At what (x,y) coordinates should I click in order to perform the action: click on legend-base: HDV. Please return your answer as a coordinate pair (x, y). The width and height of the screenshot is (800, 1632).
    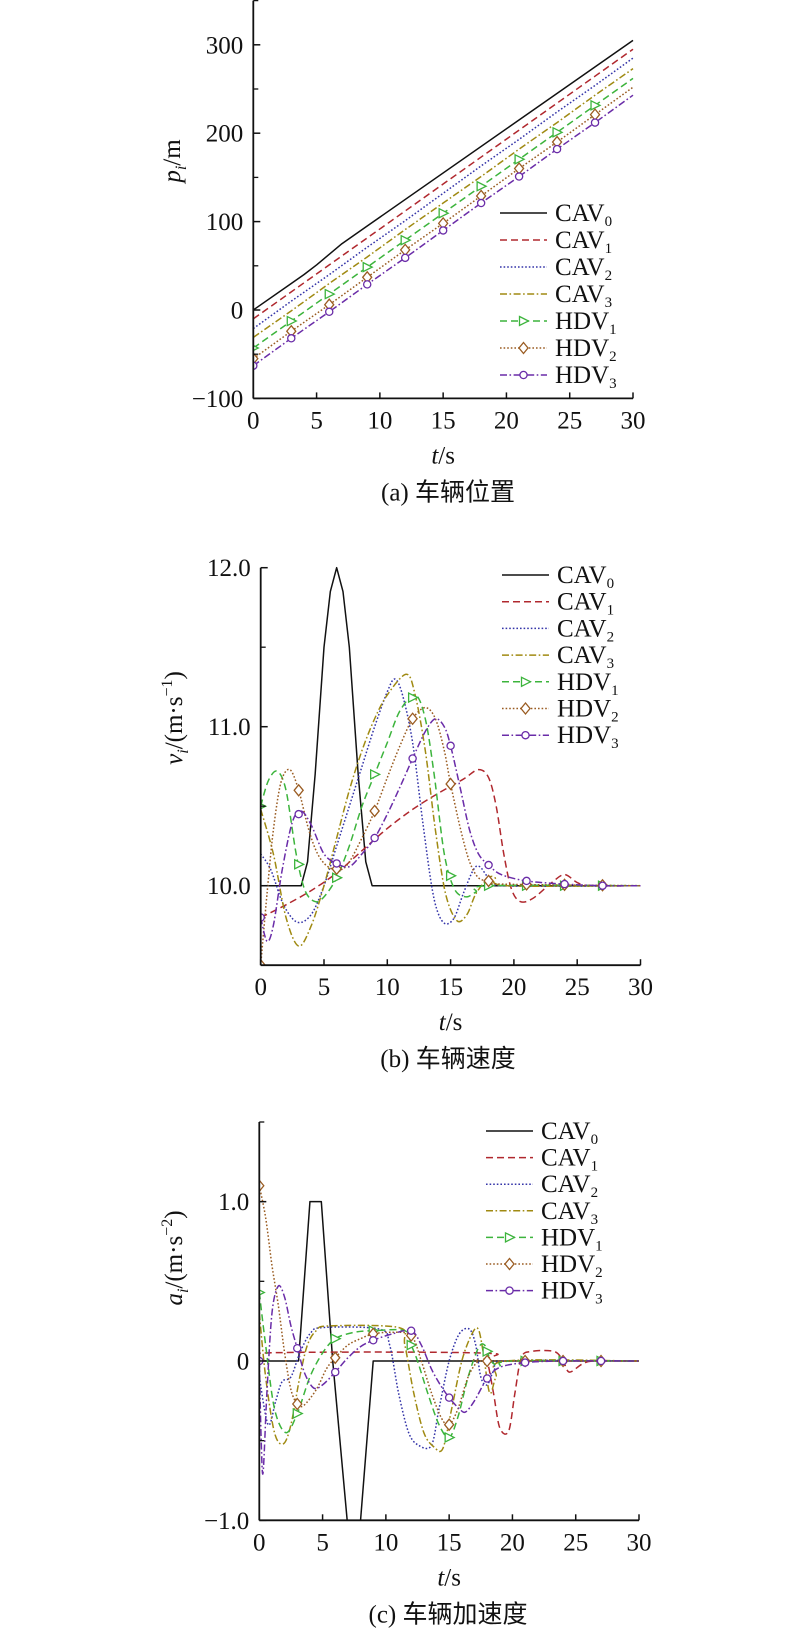
    Looking at the image, I should click on (568, 1237).